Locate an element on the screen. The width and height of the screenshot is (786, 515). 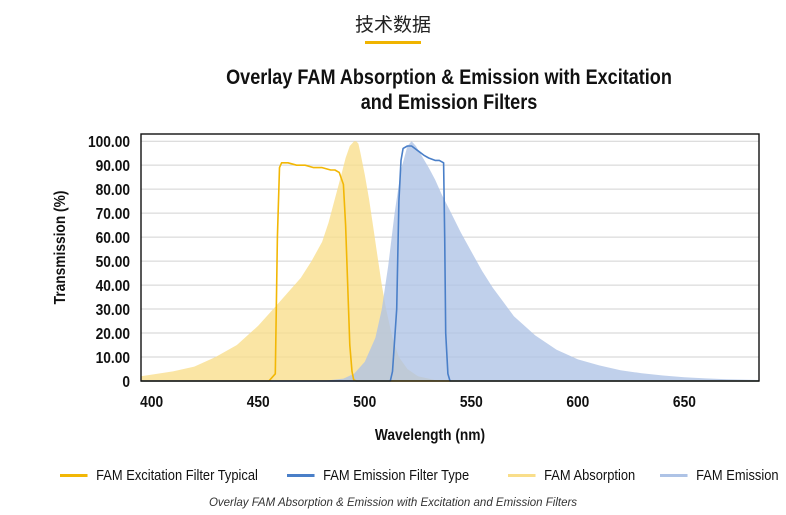
y-tick-label: 0 is located at coordinates (126, 382).